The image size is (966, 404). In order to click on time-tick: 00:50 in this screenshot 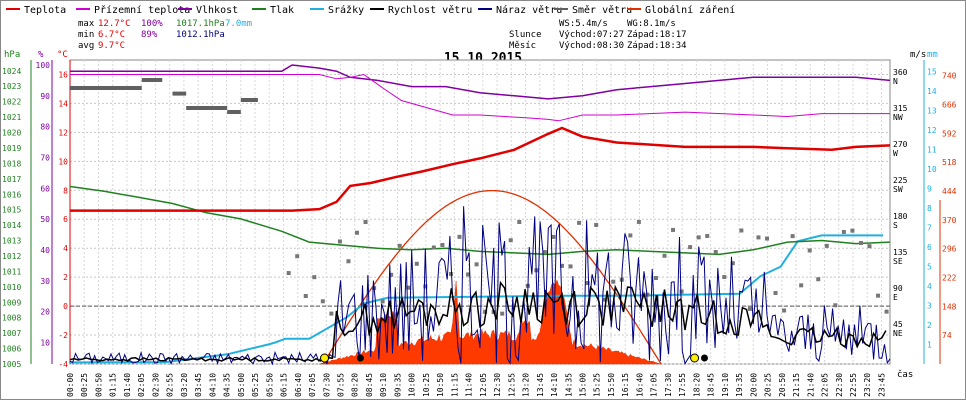, I will do `click(98, 385)`.